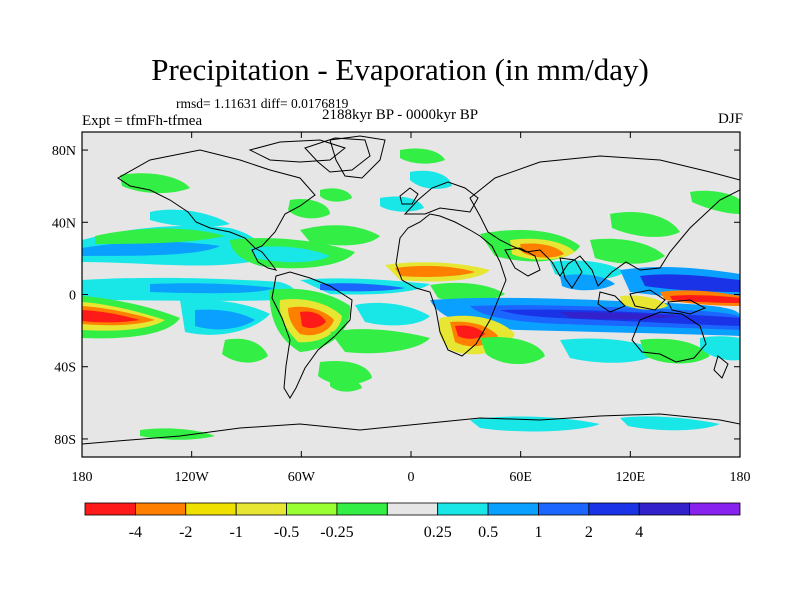  What do you see at coordinates (400, 115) in the screenshot?
I see `period-subtitle: 2188kyr BP - 0000kyr BP` at bounding box center [400, 115].